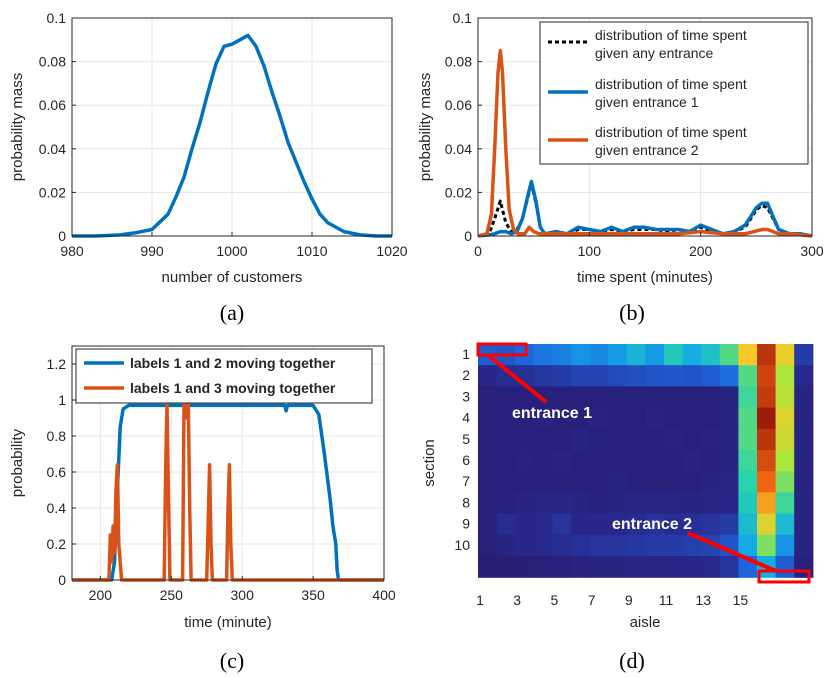 The height and width of the screenshot is (677, 831). I want to click on panel-b-series, so click(645, 143).